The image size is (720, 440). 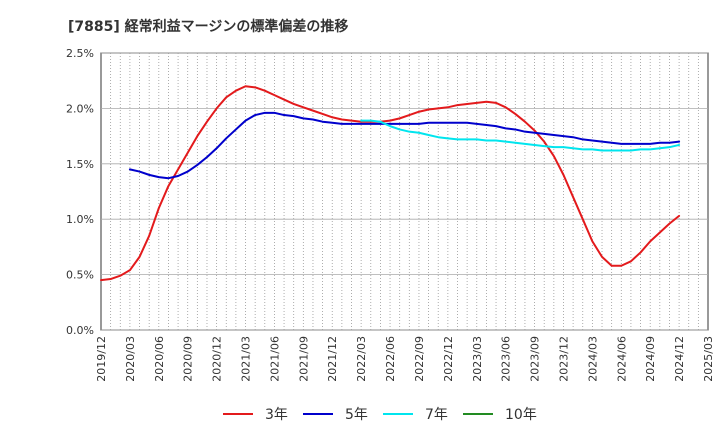 What do you see at coordinates (274, 359) in the screenshot?
I see `x-tick-label: 2021/06` at bounding box center [274, 359].